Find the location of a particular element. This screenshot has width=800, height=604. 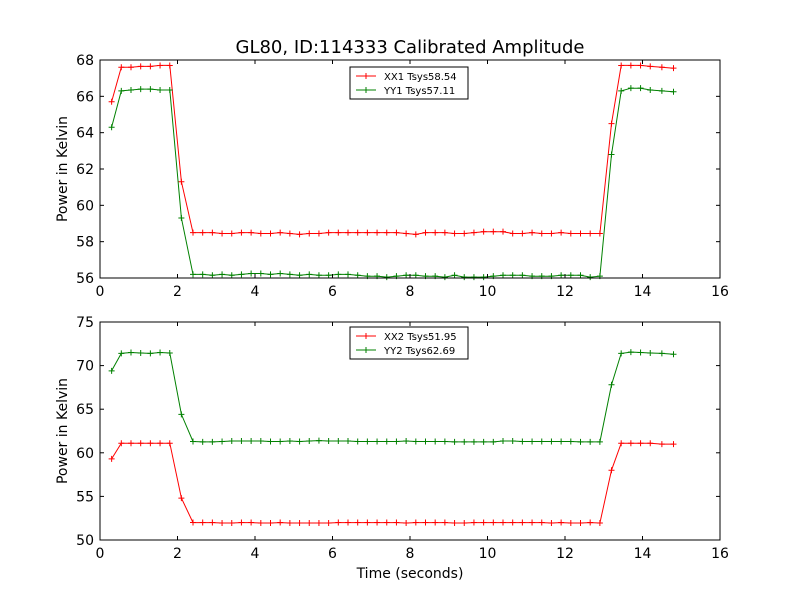

legend: XX2 Tsys51.95 YY2 Tsys62.69 is located at coordinates (409, 343).